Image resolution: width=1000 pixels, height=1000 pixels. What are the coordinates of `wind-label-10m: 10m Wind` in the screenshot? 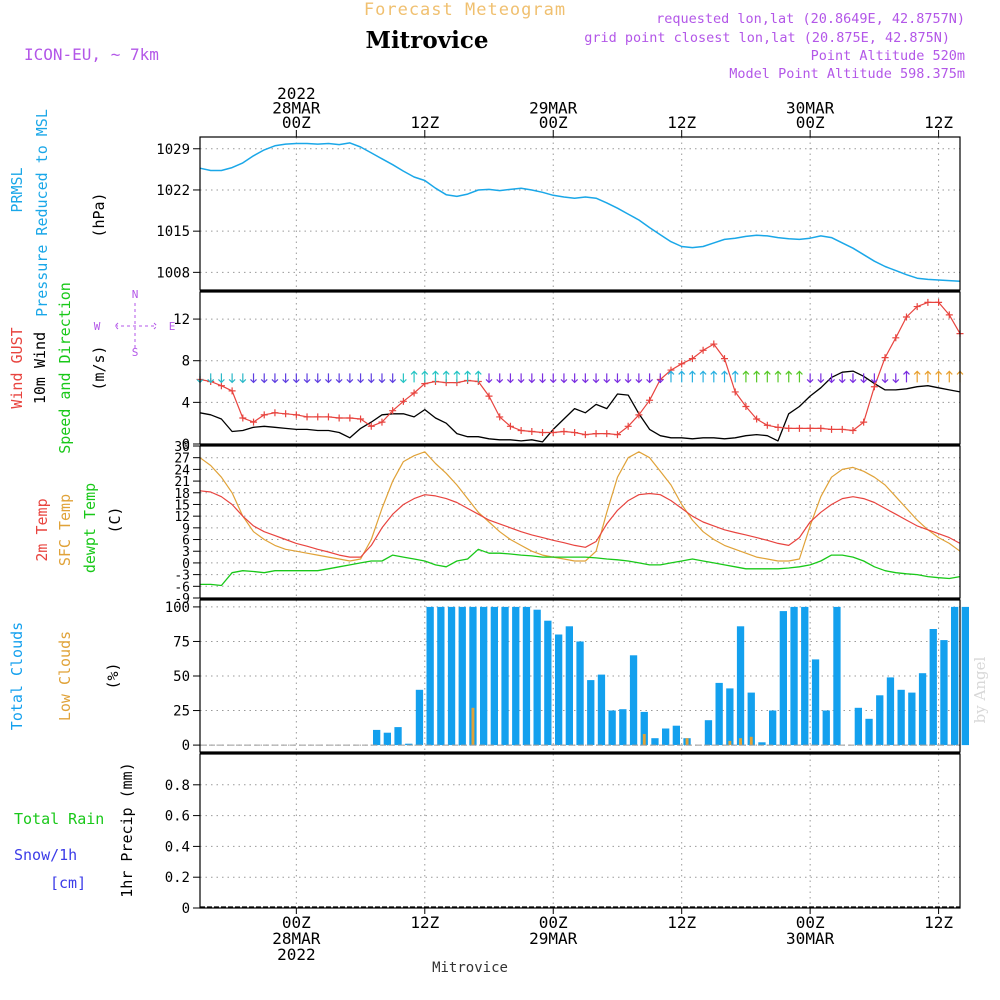 It's located at (40, 368).